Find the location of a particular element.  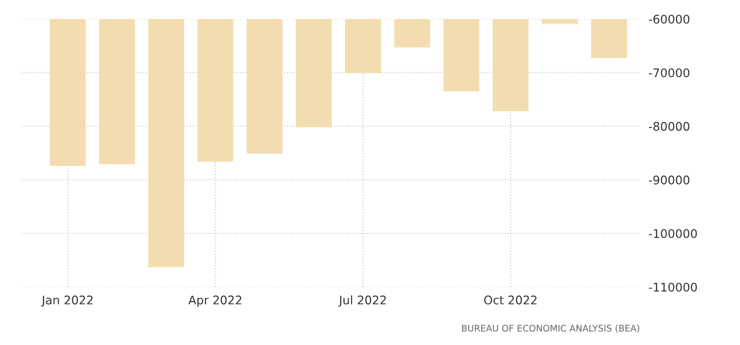

y-tick-label: -60000 is located at coordinates (669, 19).